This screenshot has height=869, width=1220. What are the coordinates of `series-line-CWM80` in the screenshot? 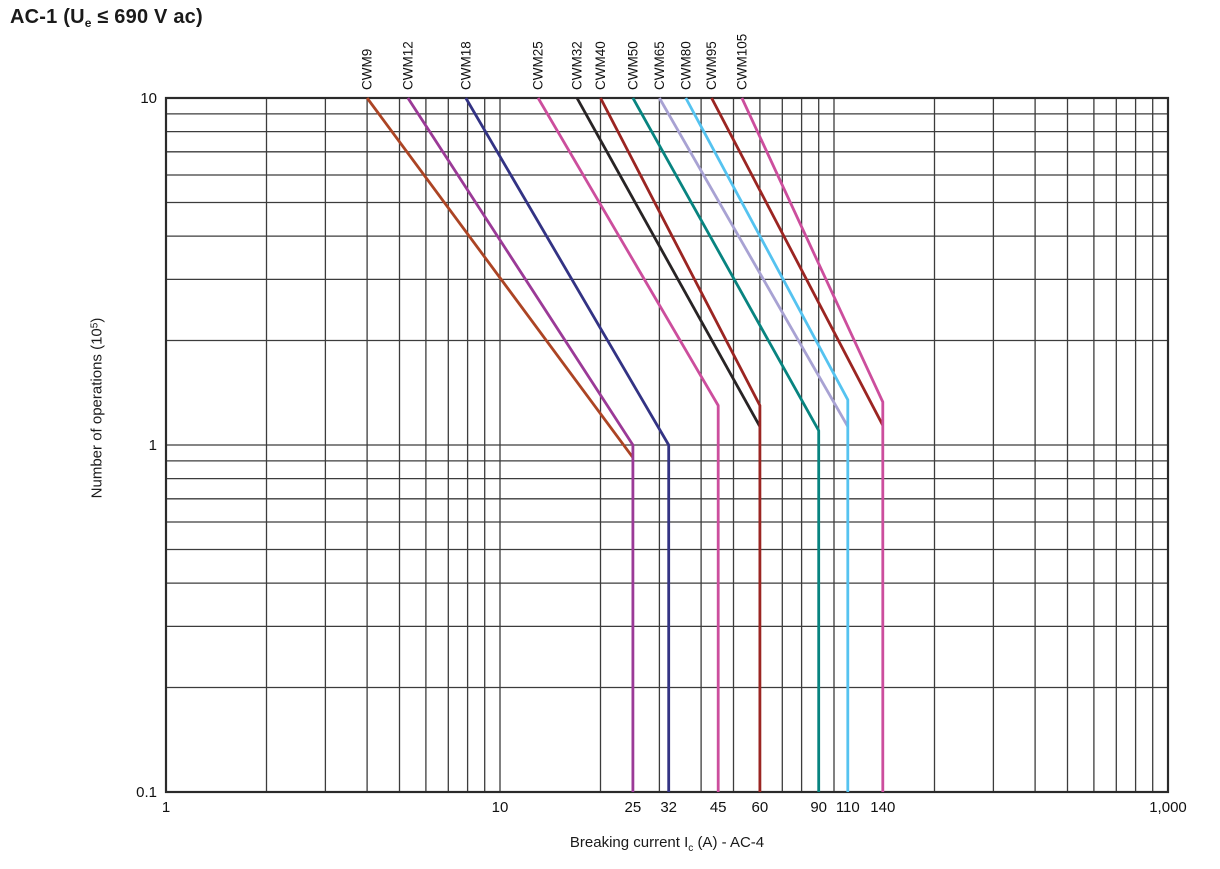 It's located at (767, 444).